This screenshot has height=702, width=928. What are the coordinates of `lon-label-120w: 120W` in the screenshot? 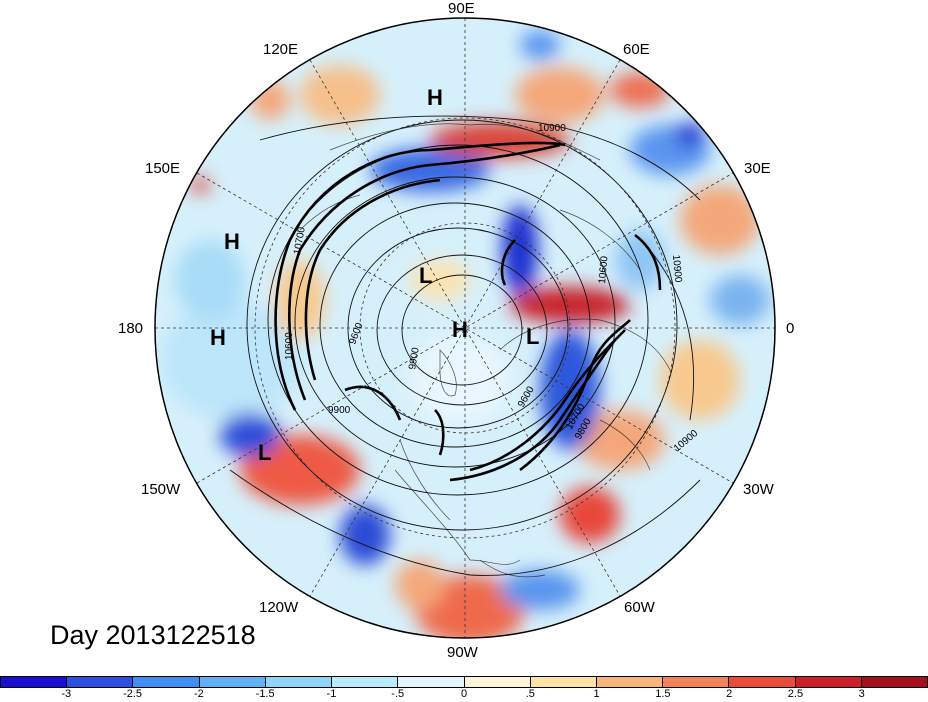 It's located at (279, 607).